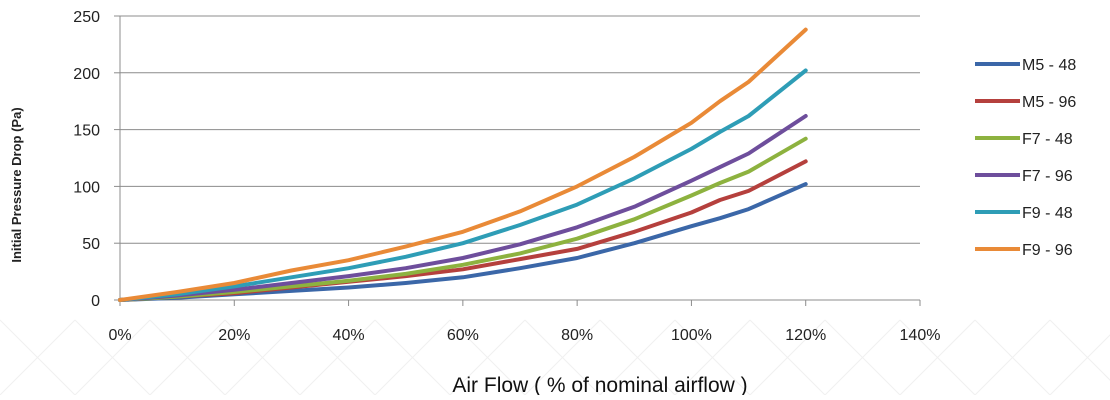  I want to click on y-tick-label: 200, so click(86, 74).